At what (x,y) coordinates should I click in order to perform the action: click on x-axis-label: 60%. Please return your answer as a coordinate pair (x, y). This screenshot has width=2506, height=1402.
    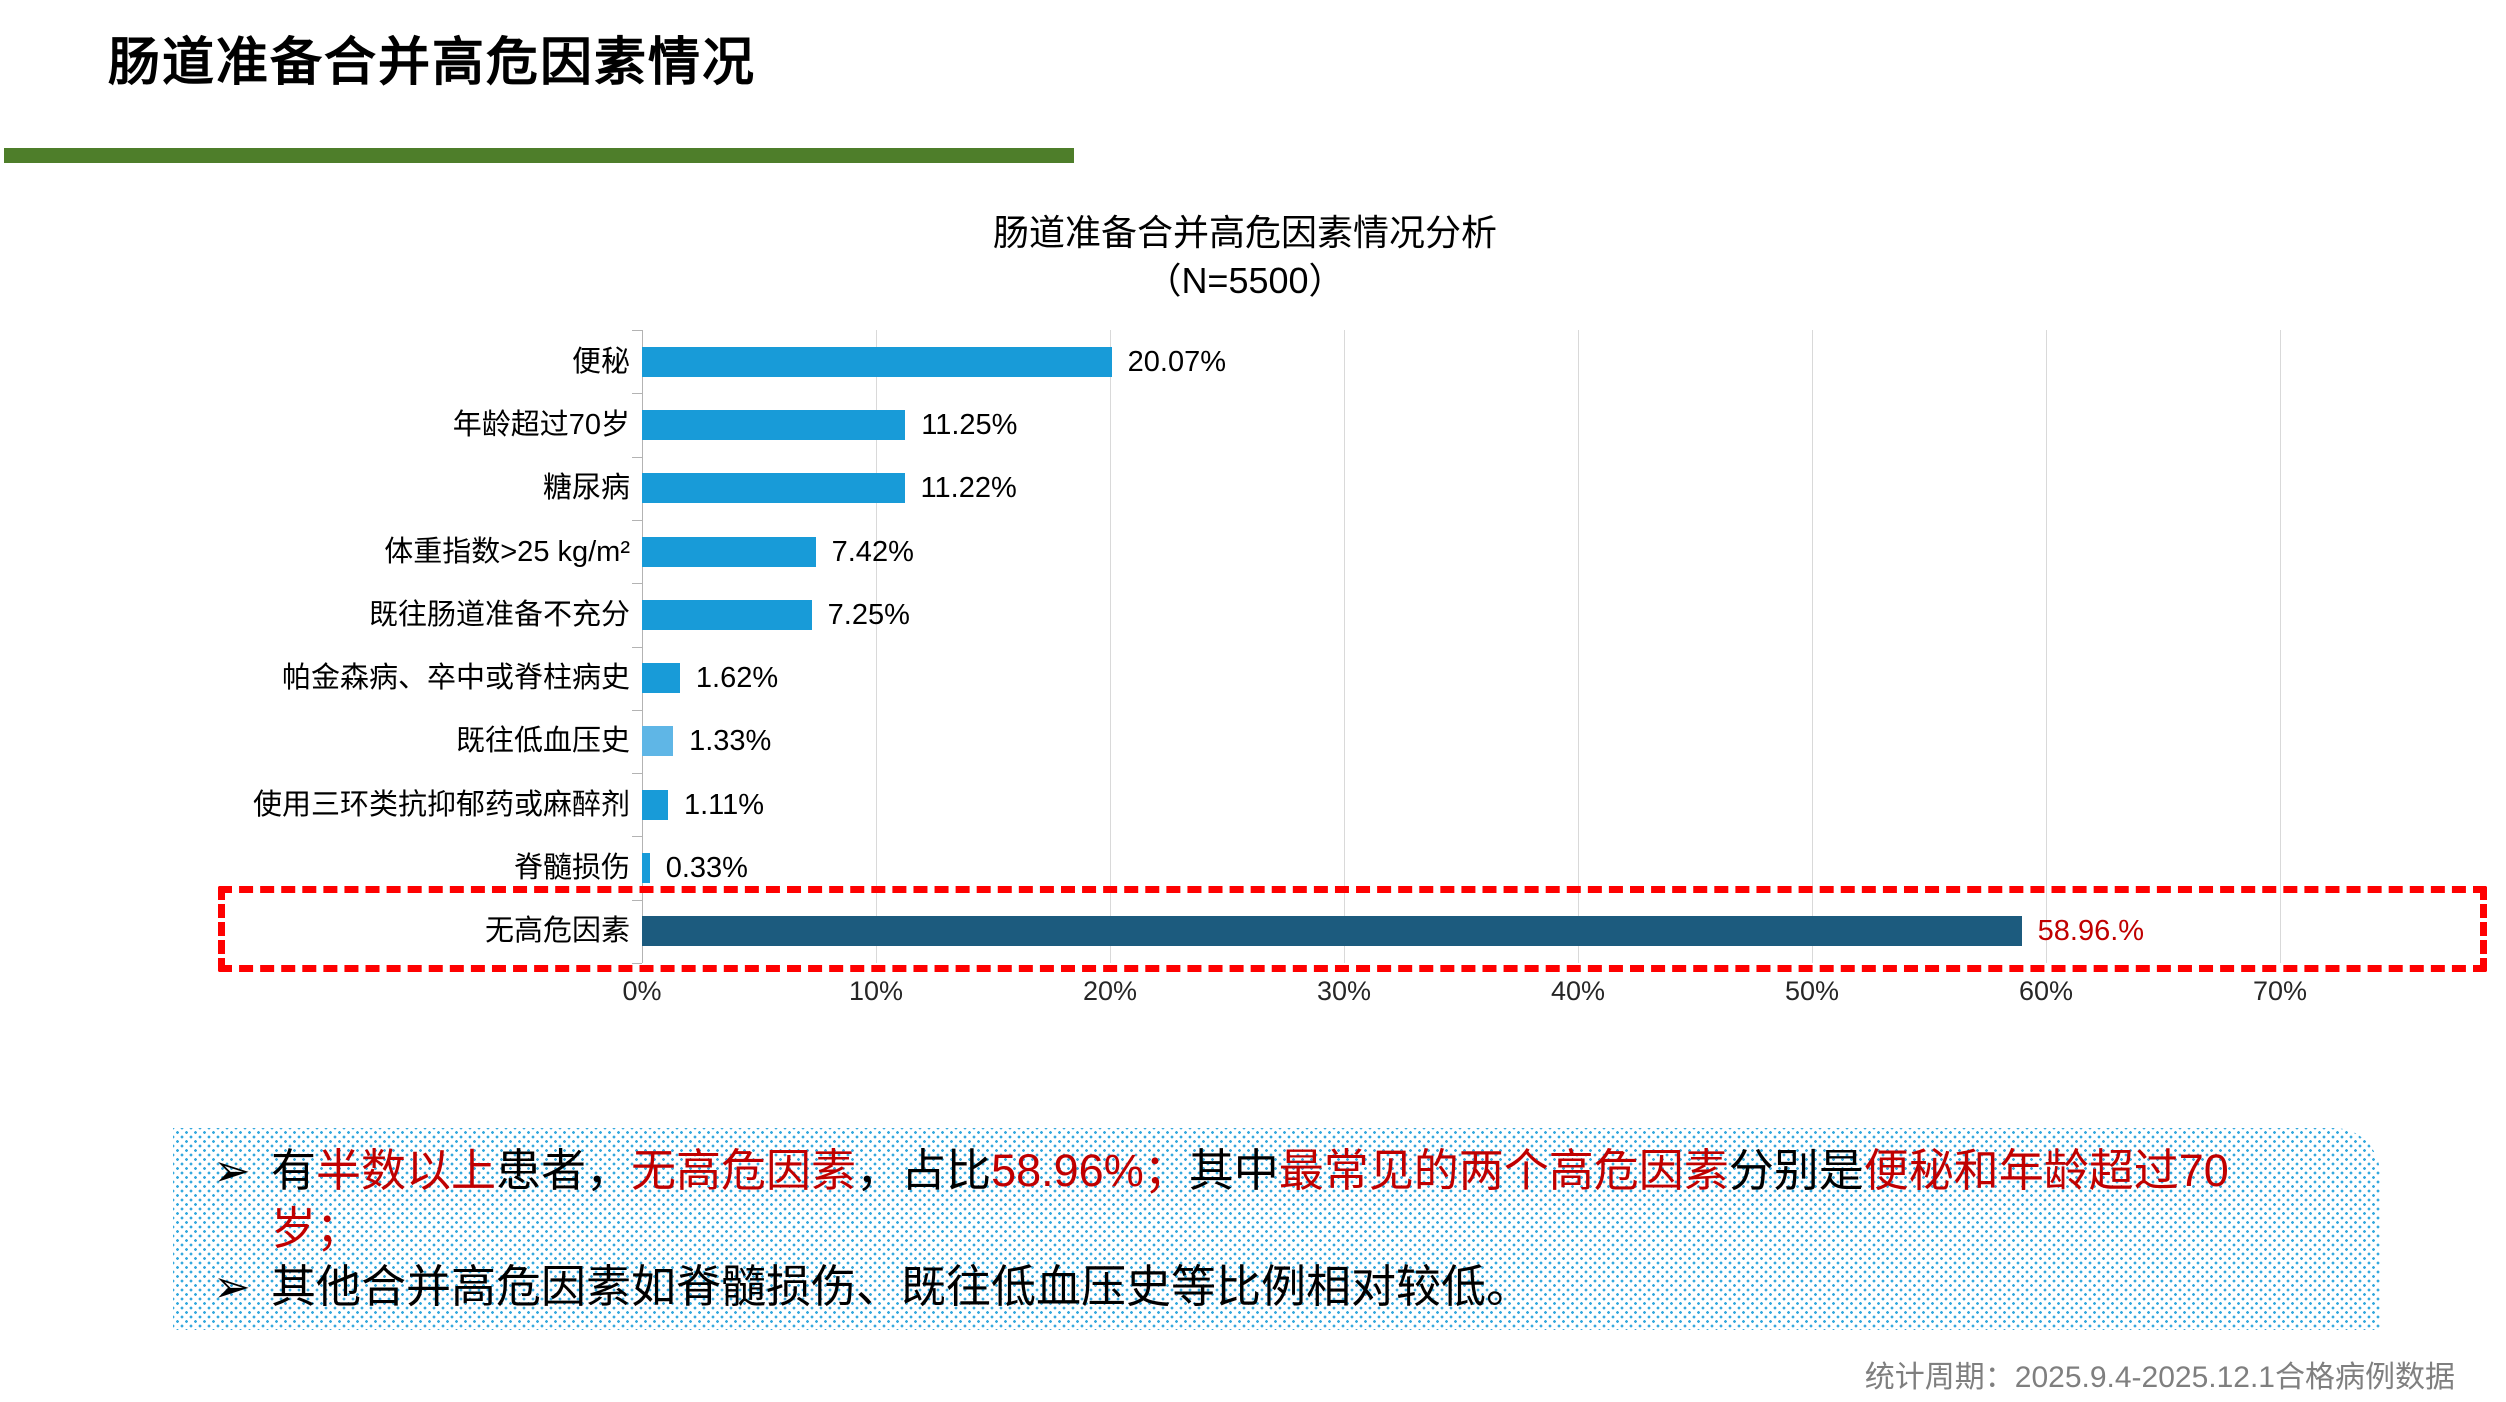
    Looking at the image, I should click on (2046, 991).